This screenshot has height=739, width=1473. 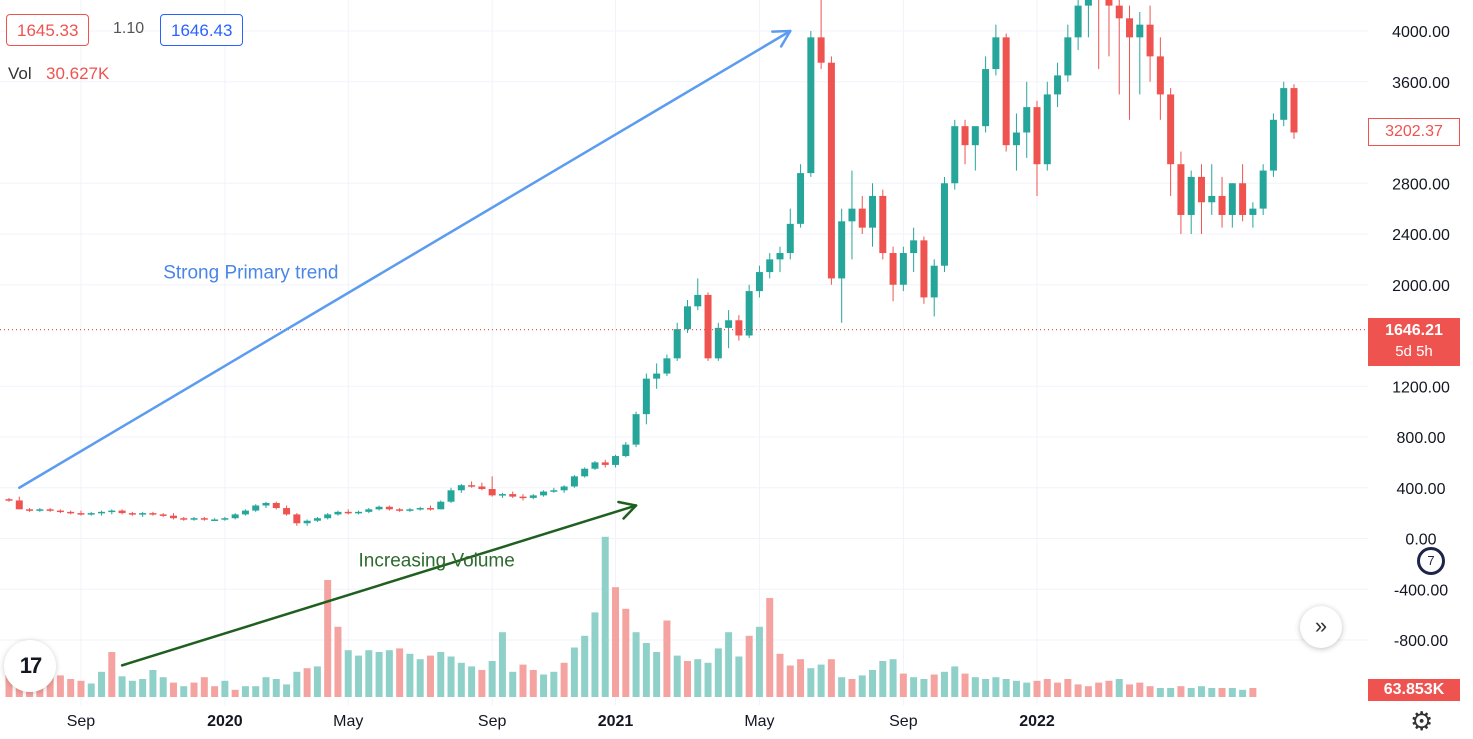 I want to click on alert-count-badge: 7, so click(x=1431, y=561).